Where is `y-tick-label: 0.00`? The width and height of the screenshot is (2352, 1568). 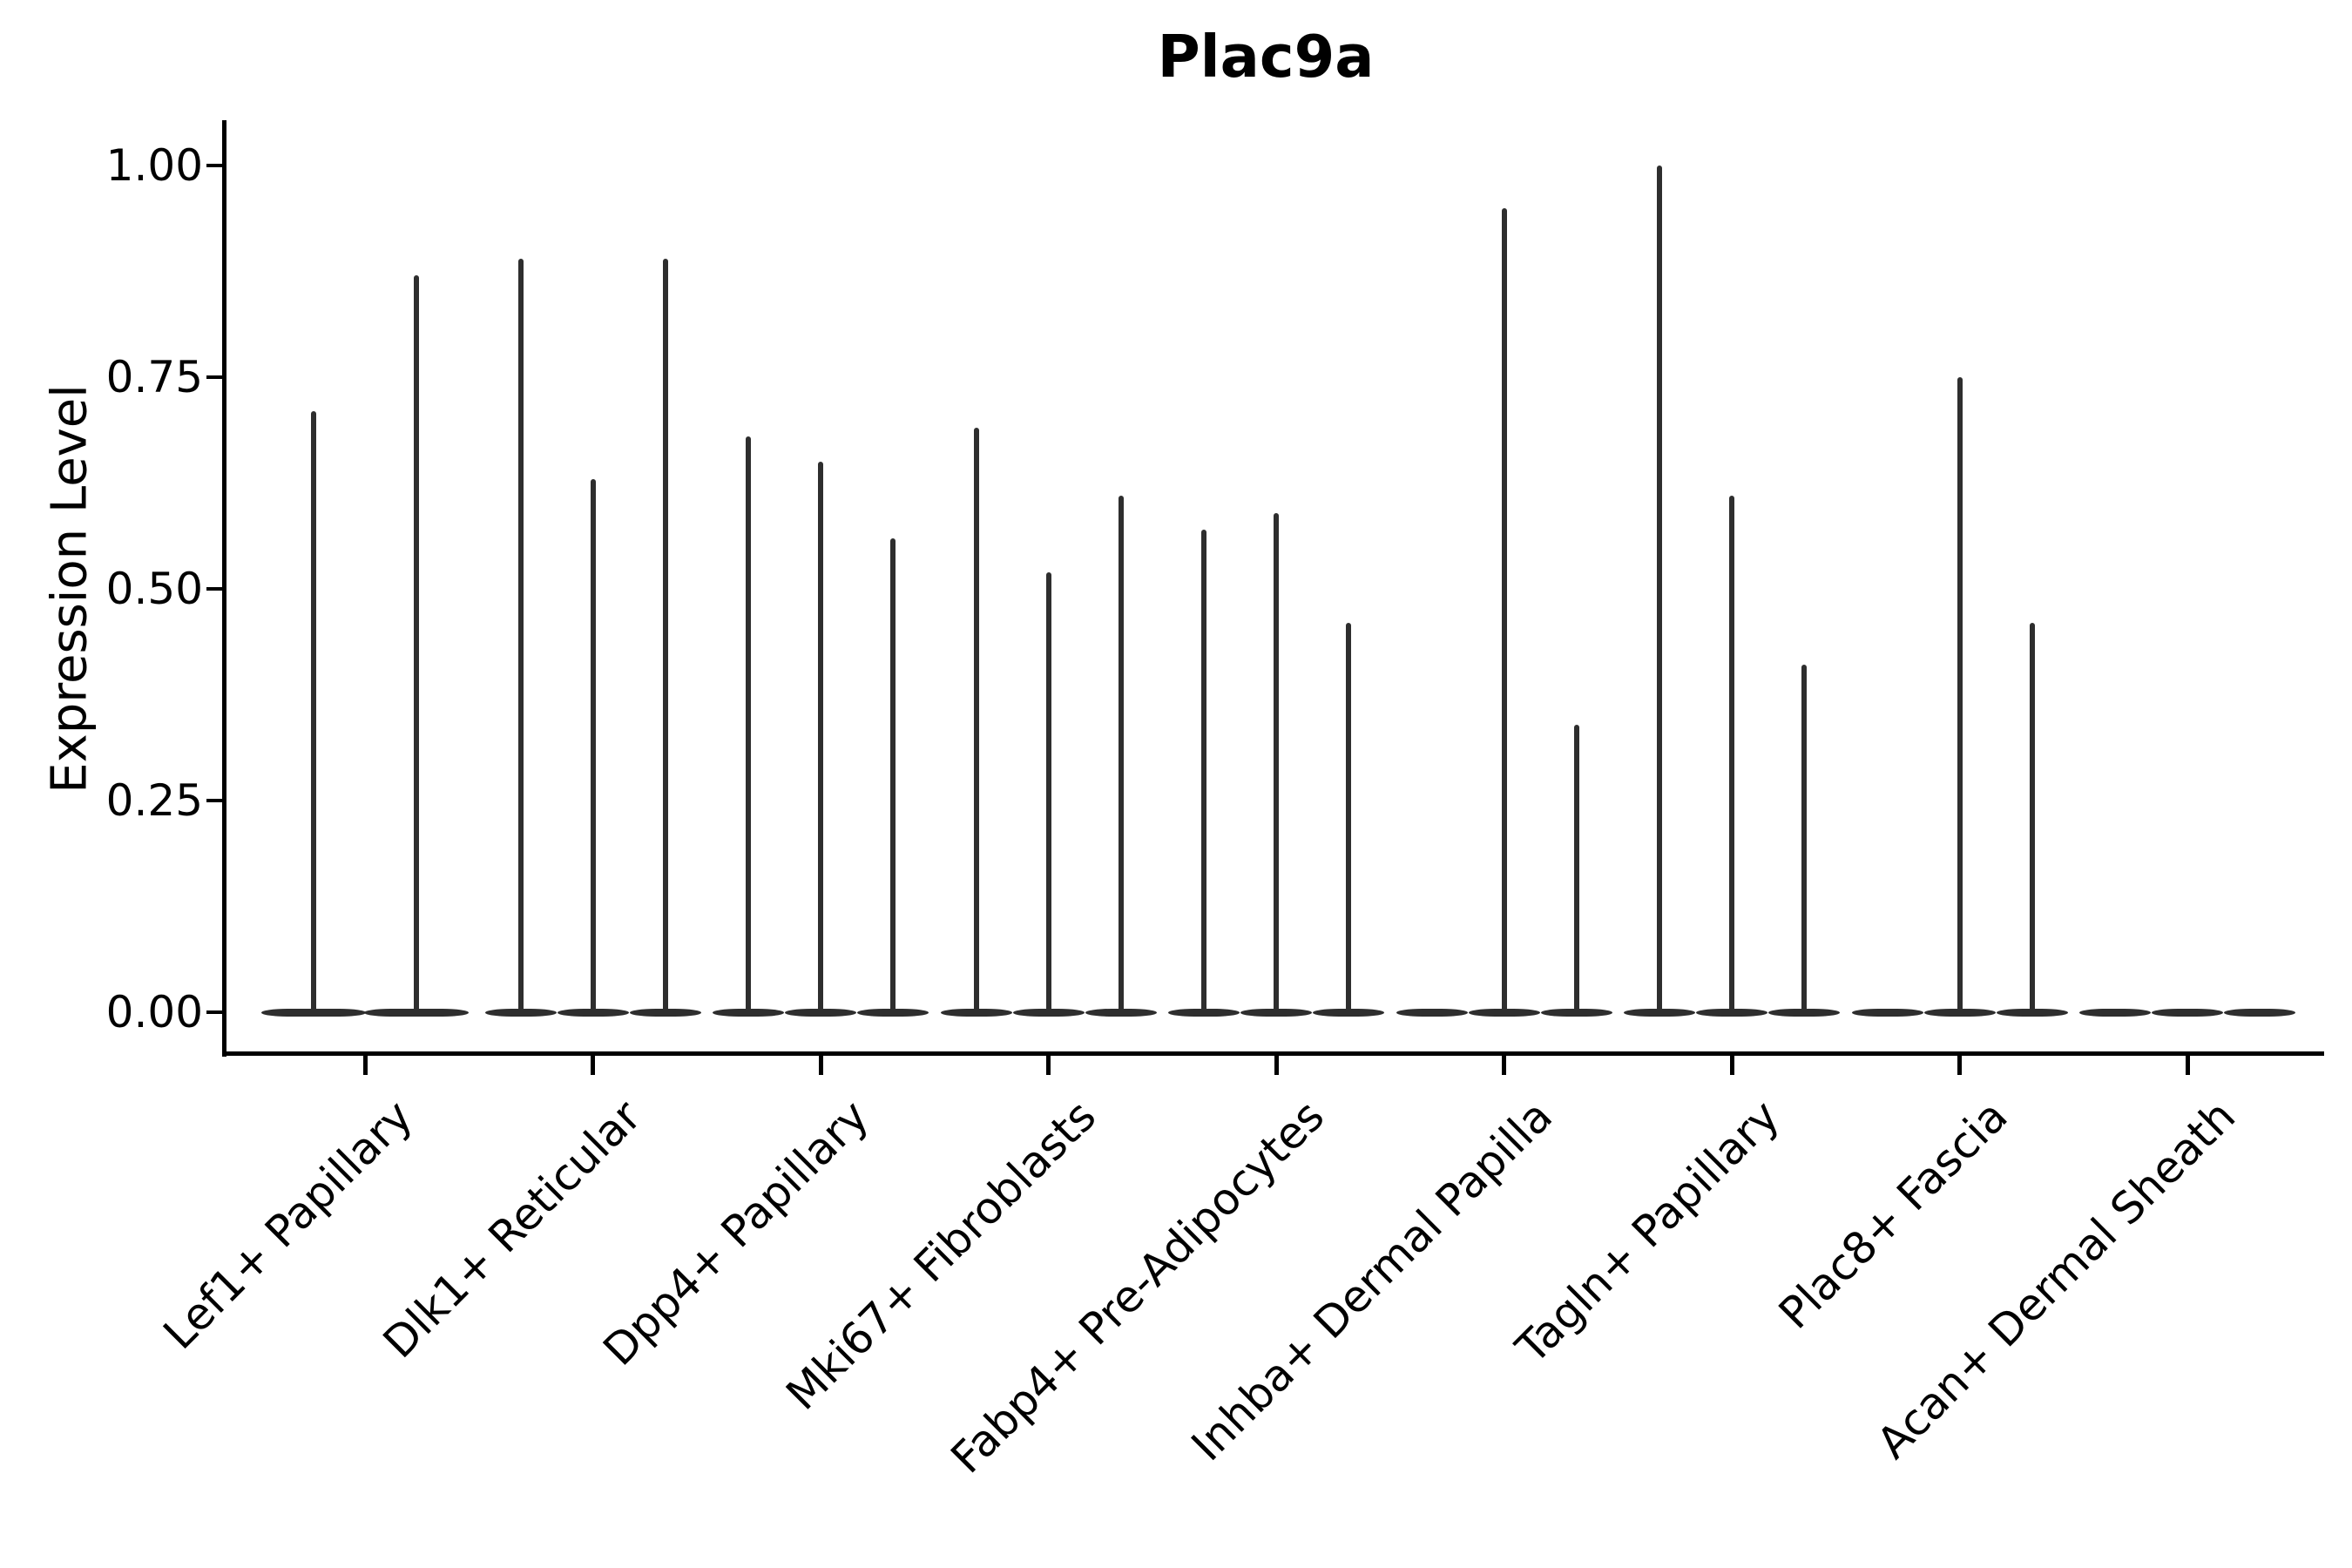
y-tick-label: 0.00 is located at coordinates (154, 1012).